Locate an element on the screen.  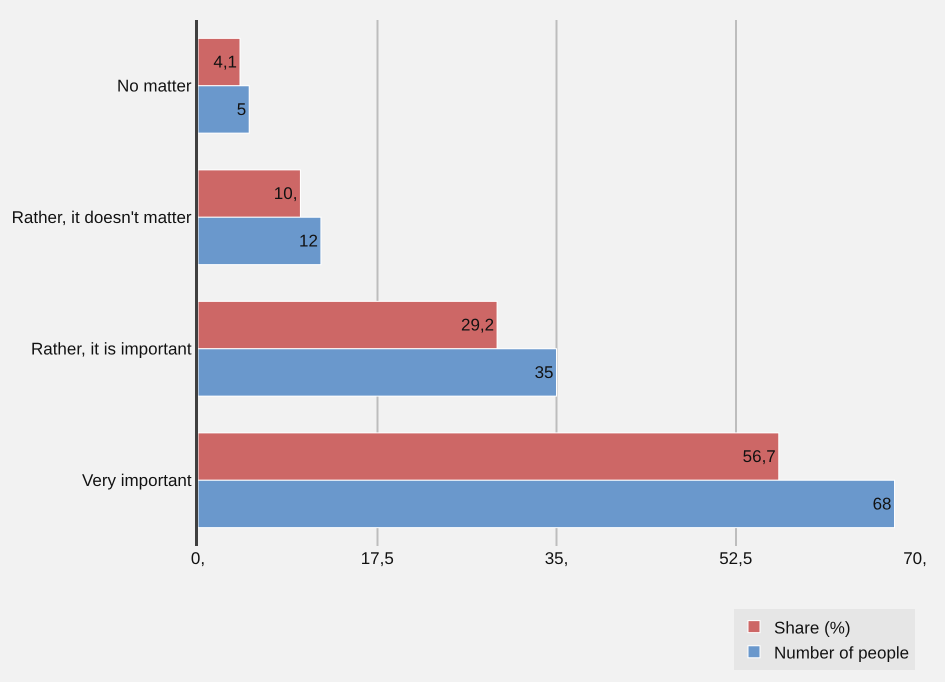
data-label: 29,2 is located at coordinates (477, 325).